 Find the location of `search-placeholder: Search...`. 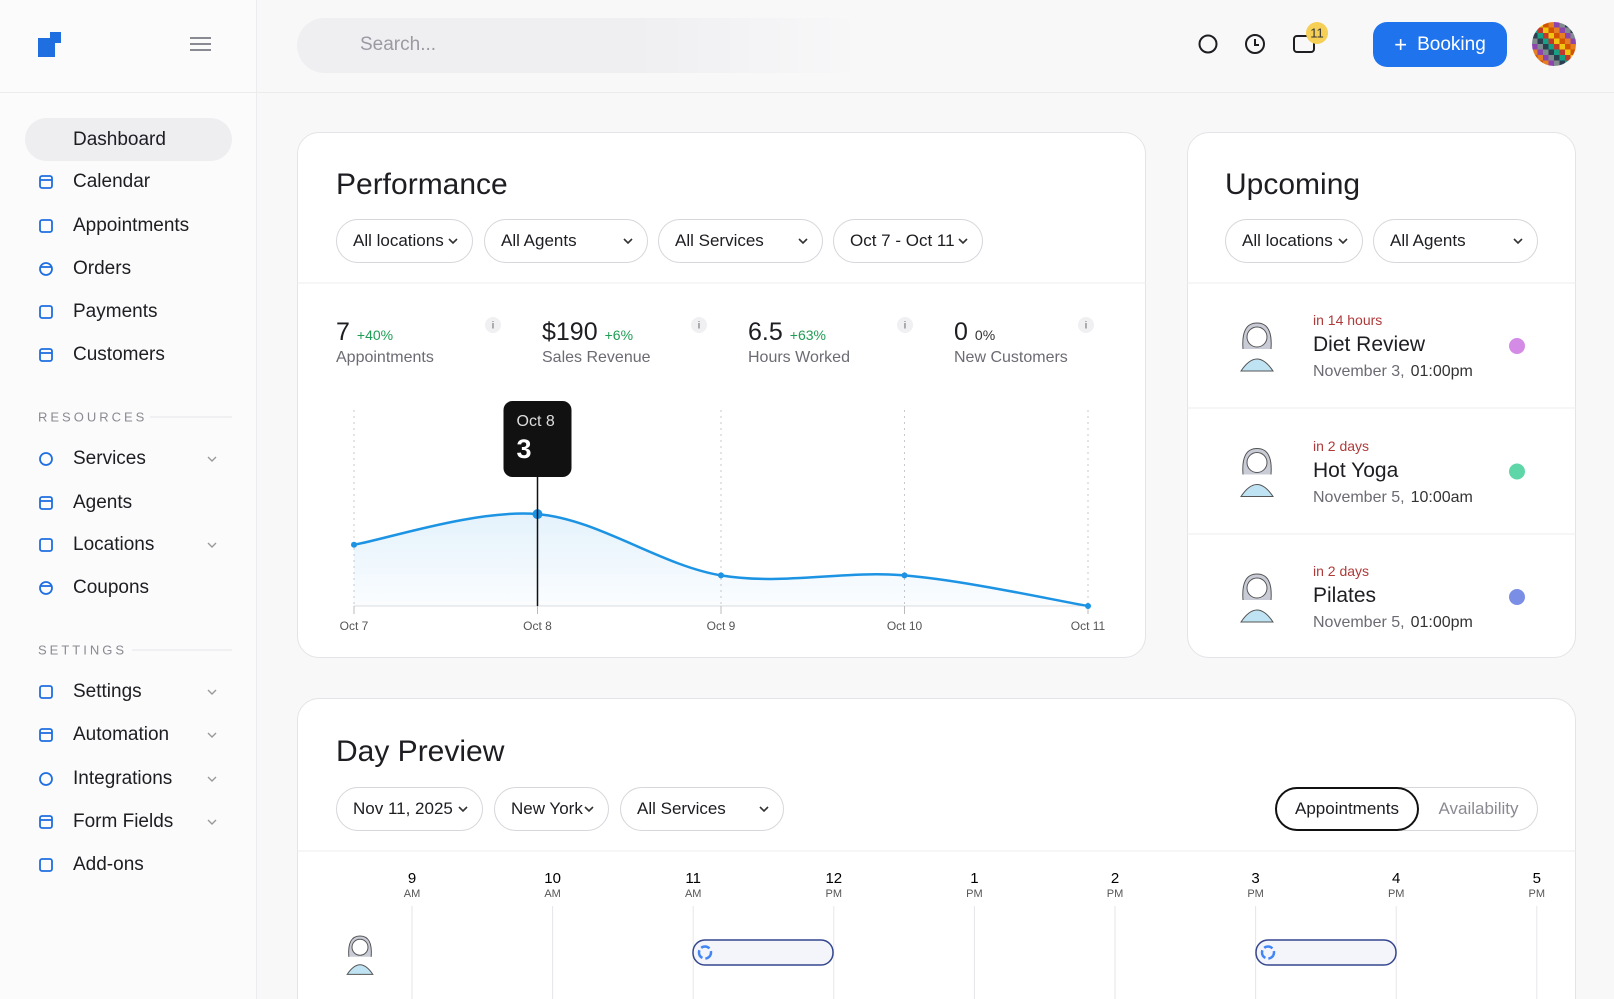

search-placeholder: Search... is located at coordinates (398, 44).